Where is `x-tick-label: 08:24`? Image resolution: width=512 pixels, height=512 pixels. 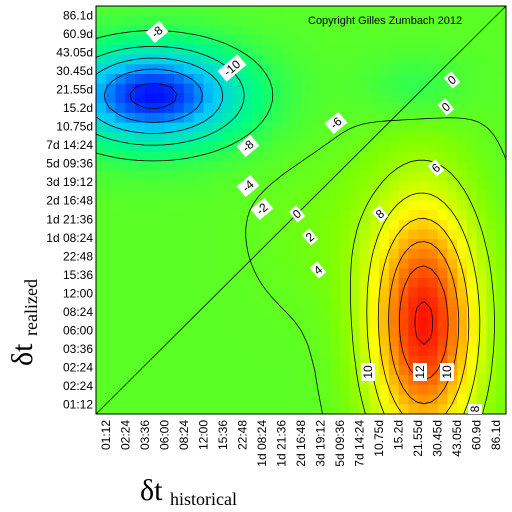 x-tick-label: 08:24 is located at coordinates (184, 435).